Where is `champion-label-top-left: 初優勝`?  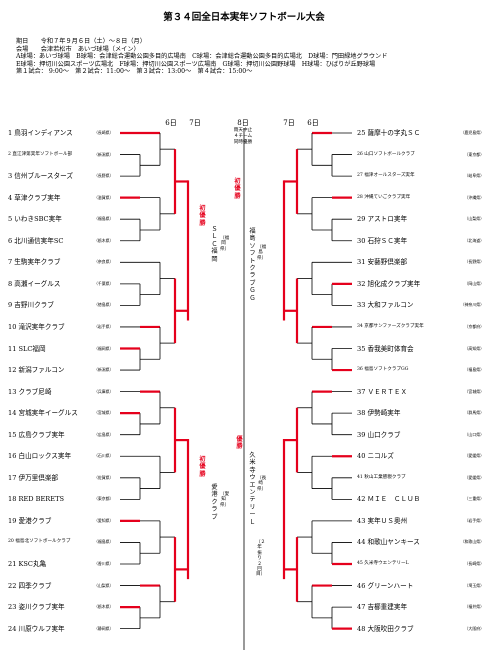
champion-label-top-left: 初優勝 is located at coordinates (202, 216).